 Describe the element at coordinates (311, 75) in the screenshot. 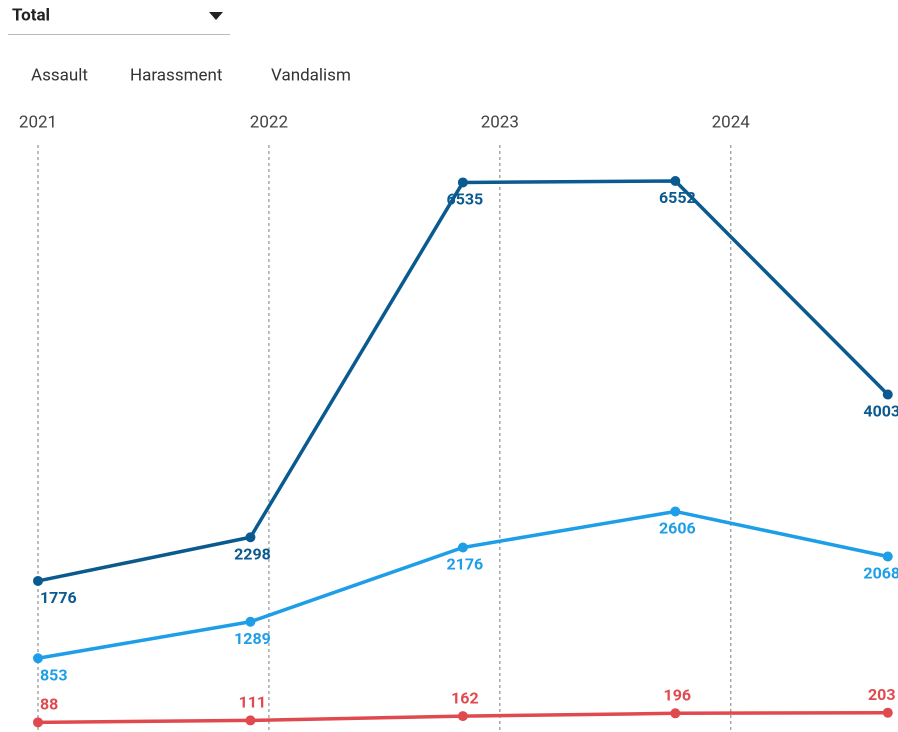

I see `legend-entry: Vandalism` at that location.